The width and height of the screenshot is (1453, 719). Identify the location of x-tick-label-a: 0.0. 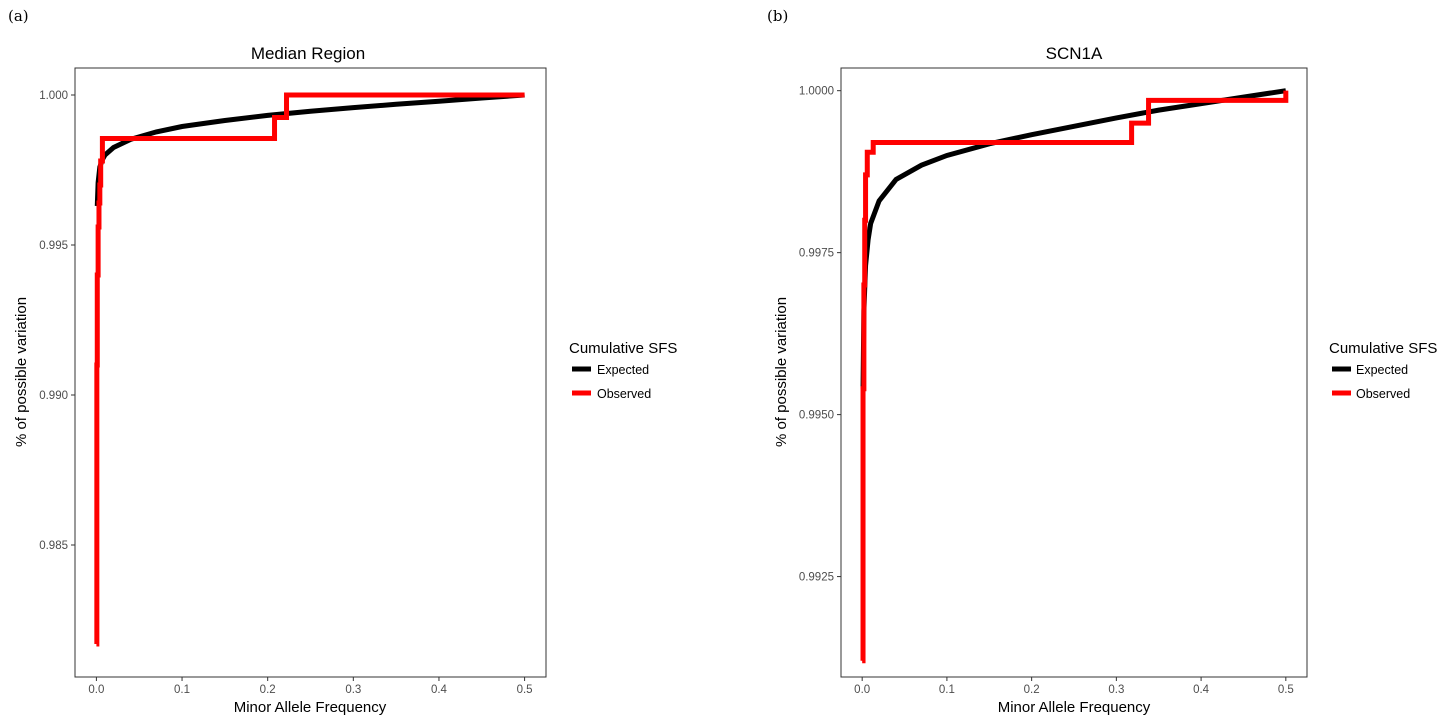
(96, 690).